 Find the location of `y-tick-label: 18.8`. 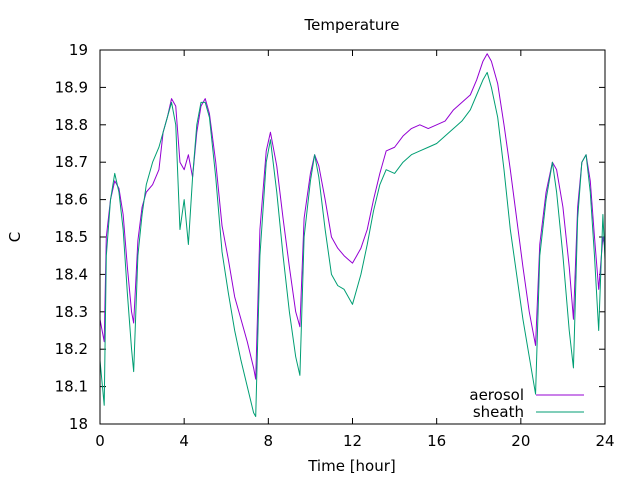

y-tick-label: 18.8 is located at coordinates (71, 125).